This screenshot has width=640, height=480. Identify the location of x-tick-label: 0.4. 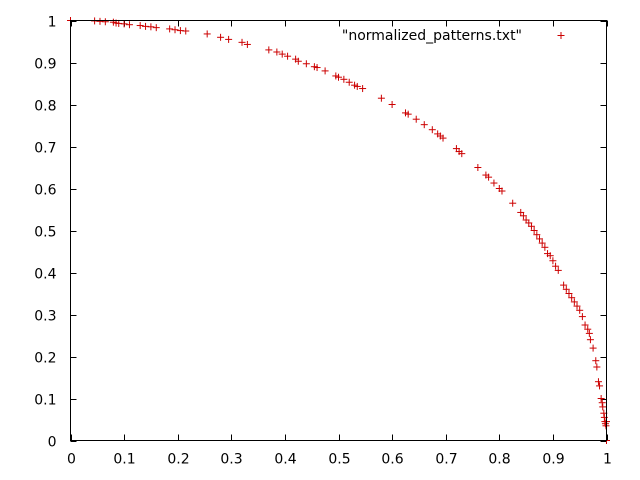
(285, 460).